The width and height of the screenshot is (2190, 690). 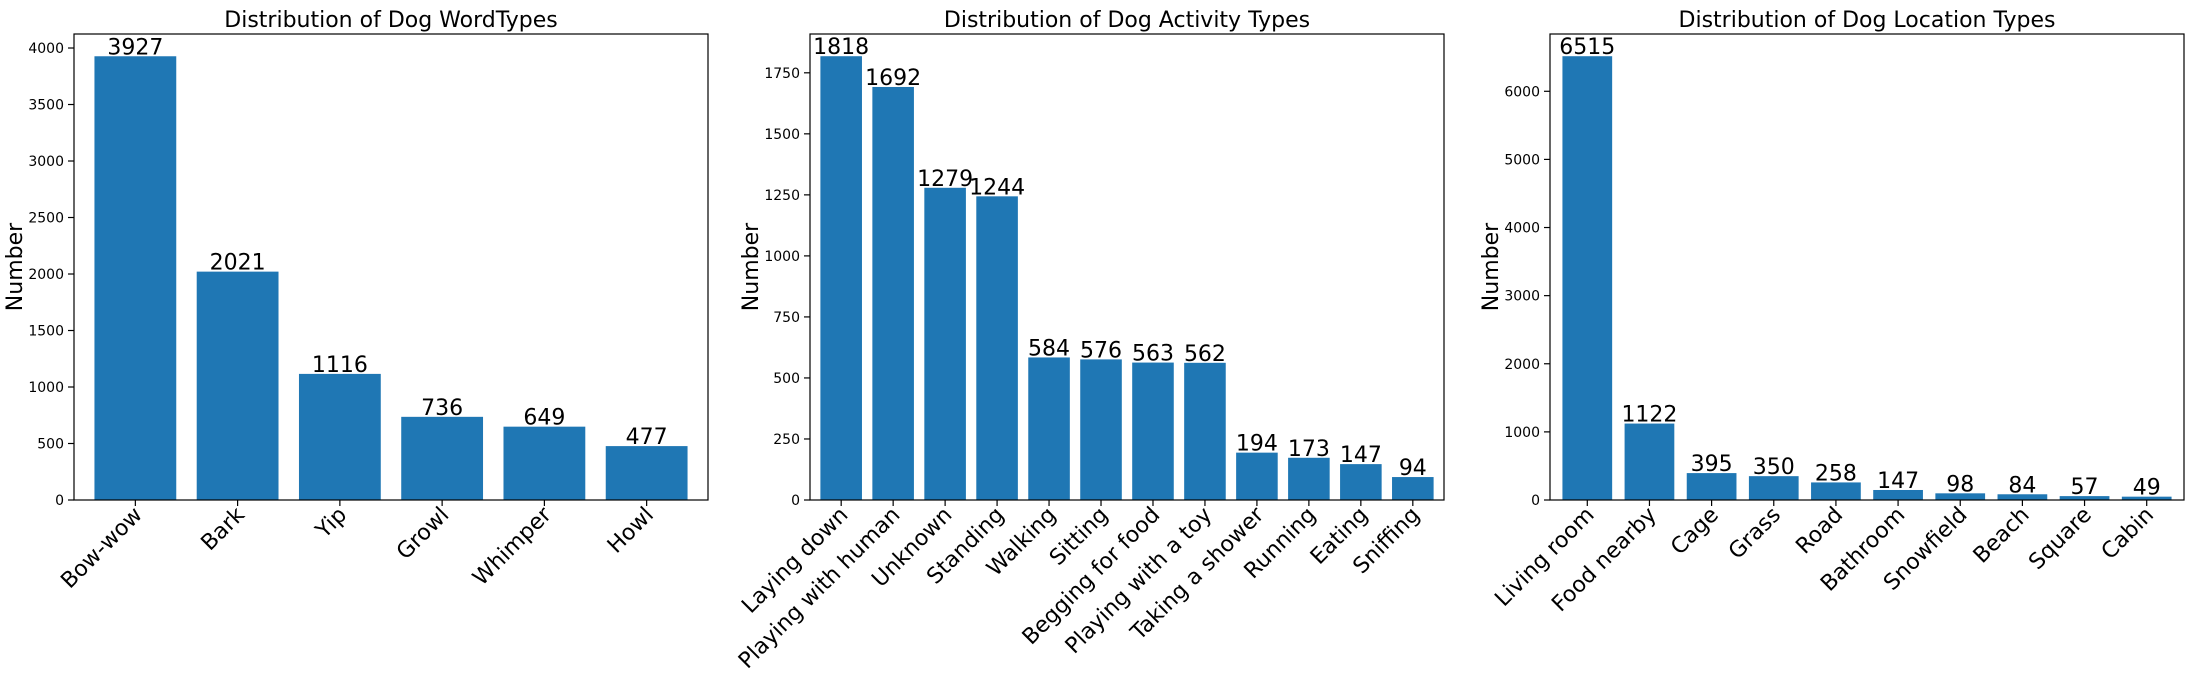 I want to click on x-tick-label: Cabin, so click(x=2128, y=534).